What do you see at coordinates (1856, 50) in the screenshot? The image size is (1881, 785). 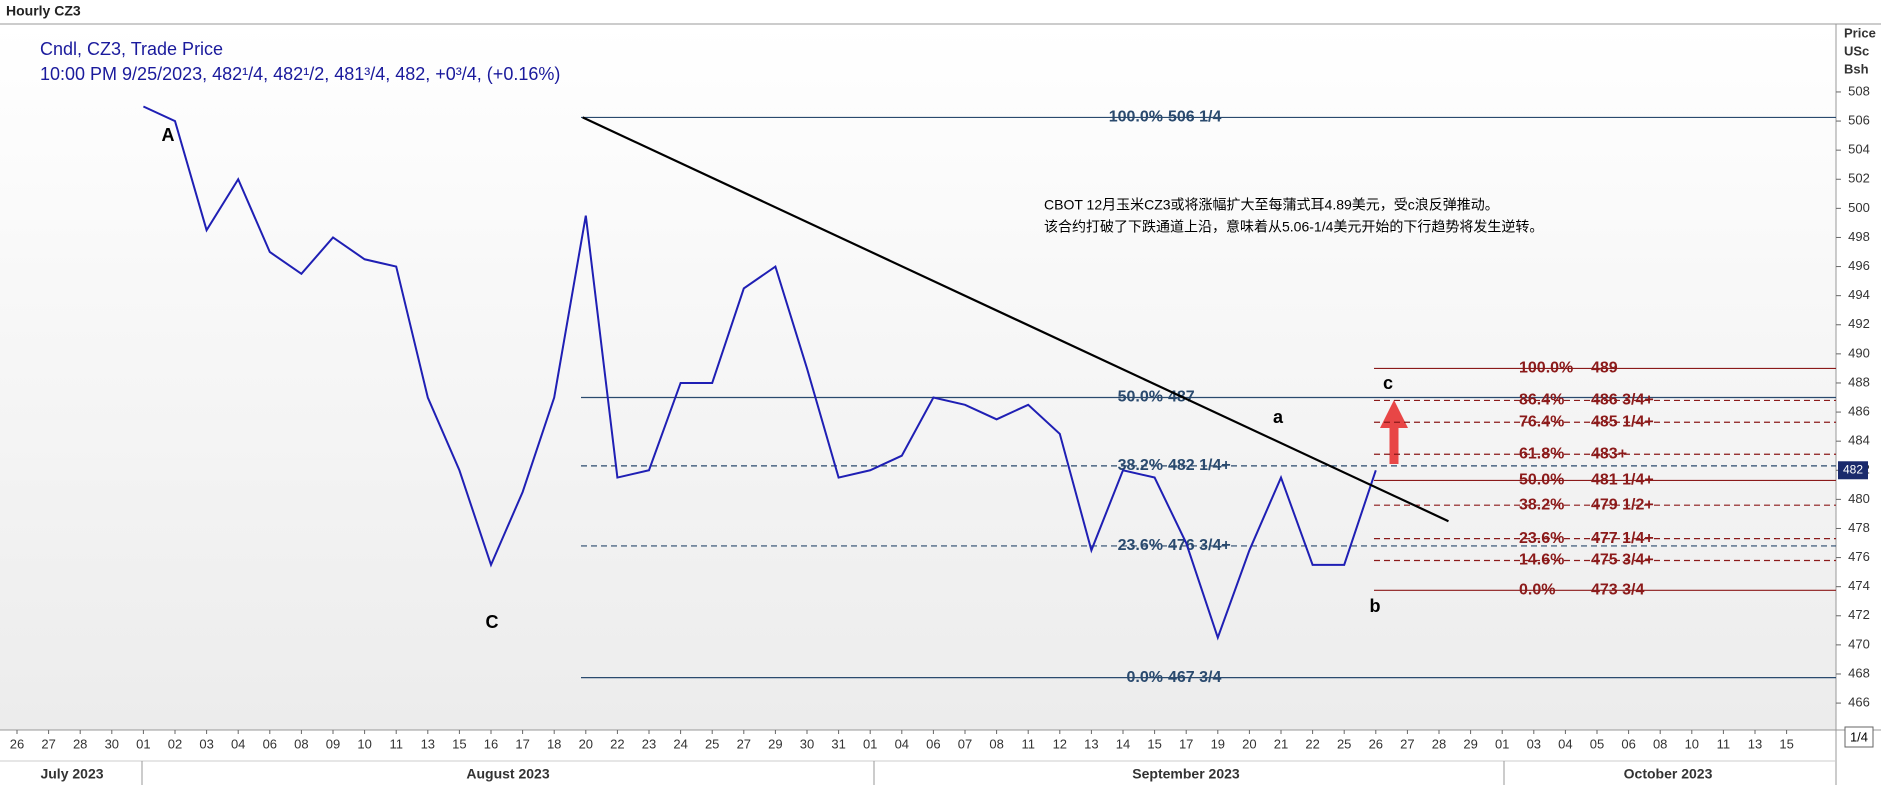 I see `y-axis-label: USc` at bounding box center [1856, 50].